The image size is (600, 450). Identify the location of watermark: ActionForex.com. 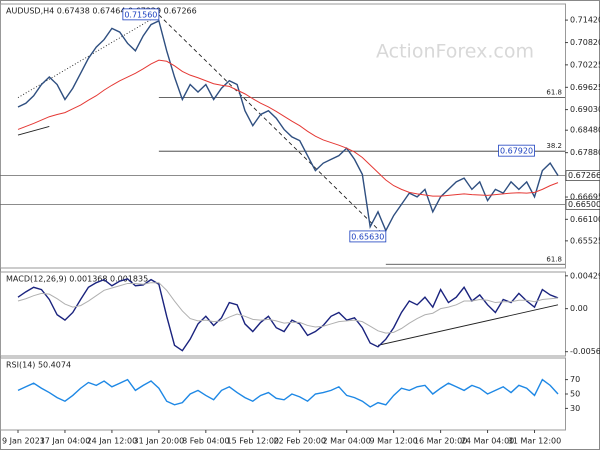
(455, 52).